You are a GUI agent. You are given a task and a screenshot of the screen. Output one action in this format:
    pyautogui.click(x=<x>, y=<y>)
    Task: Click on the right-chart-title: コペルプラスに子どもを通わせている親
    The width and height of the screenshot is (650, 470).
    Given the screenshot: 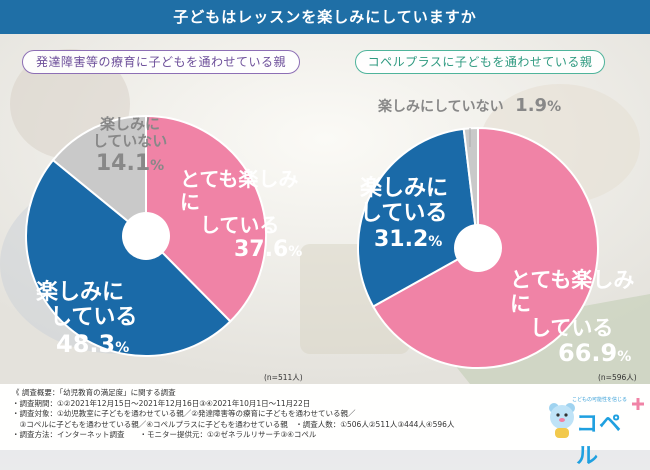 What is the action you would take?
    pyautogui.click(x=480, y=62)
    